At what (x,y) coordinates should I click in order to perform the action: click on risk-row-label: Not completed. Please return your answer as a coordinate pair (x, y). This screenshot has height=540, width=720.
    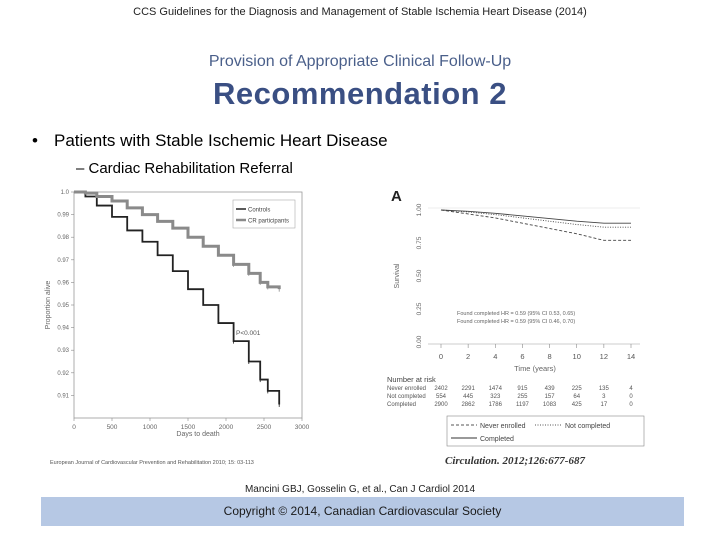
    Looking at the image, I should click on (406, 397).